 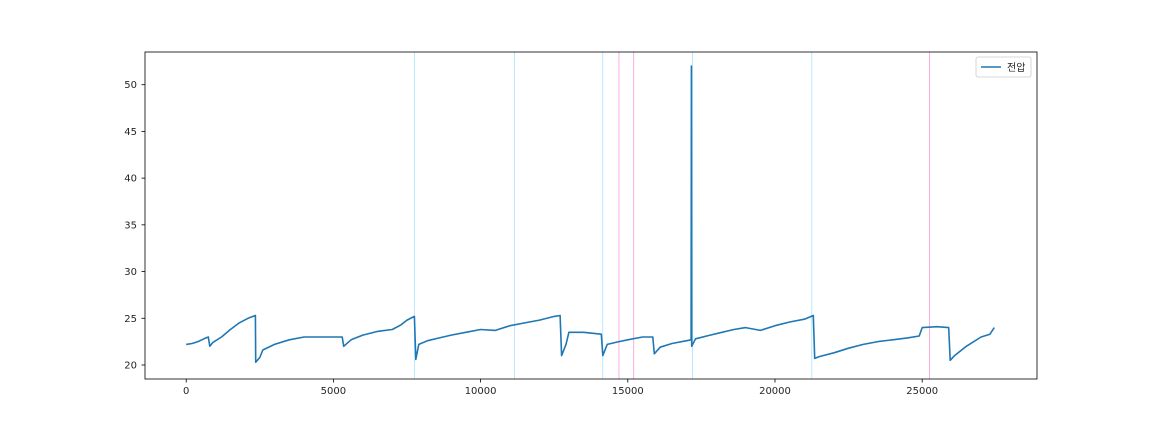 I want to click on x-tick-label: 0, so click(x=186, y=391).